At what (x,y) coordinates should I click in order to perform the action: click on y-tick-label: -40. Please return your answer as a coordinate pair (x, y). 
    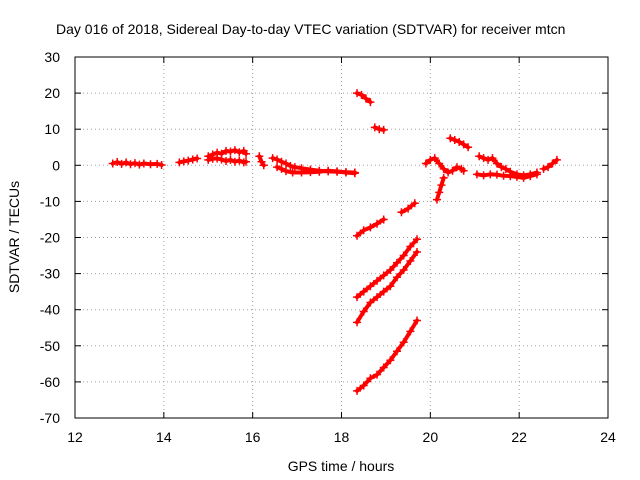
    Looking at the image, I should click on (50, 310).